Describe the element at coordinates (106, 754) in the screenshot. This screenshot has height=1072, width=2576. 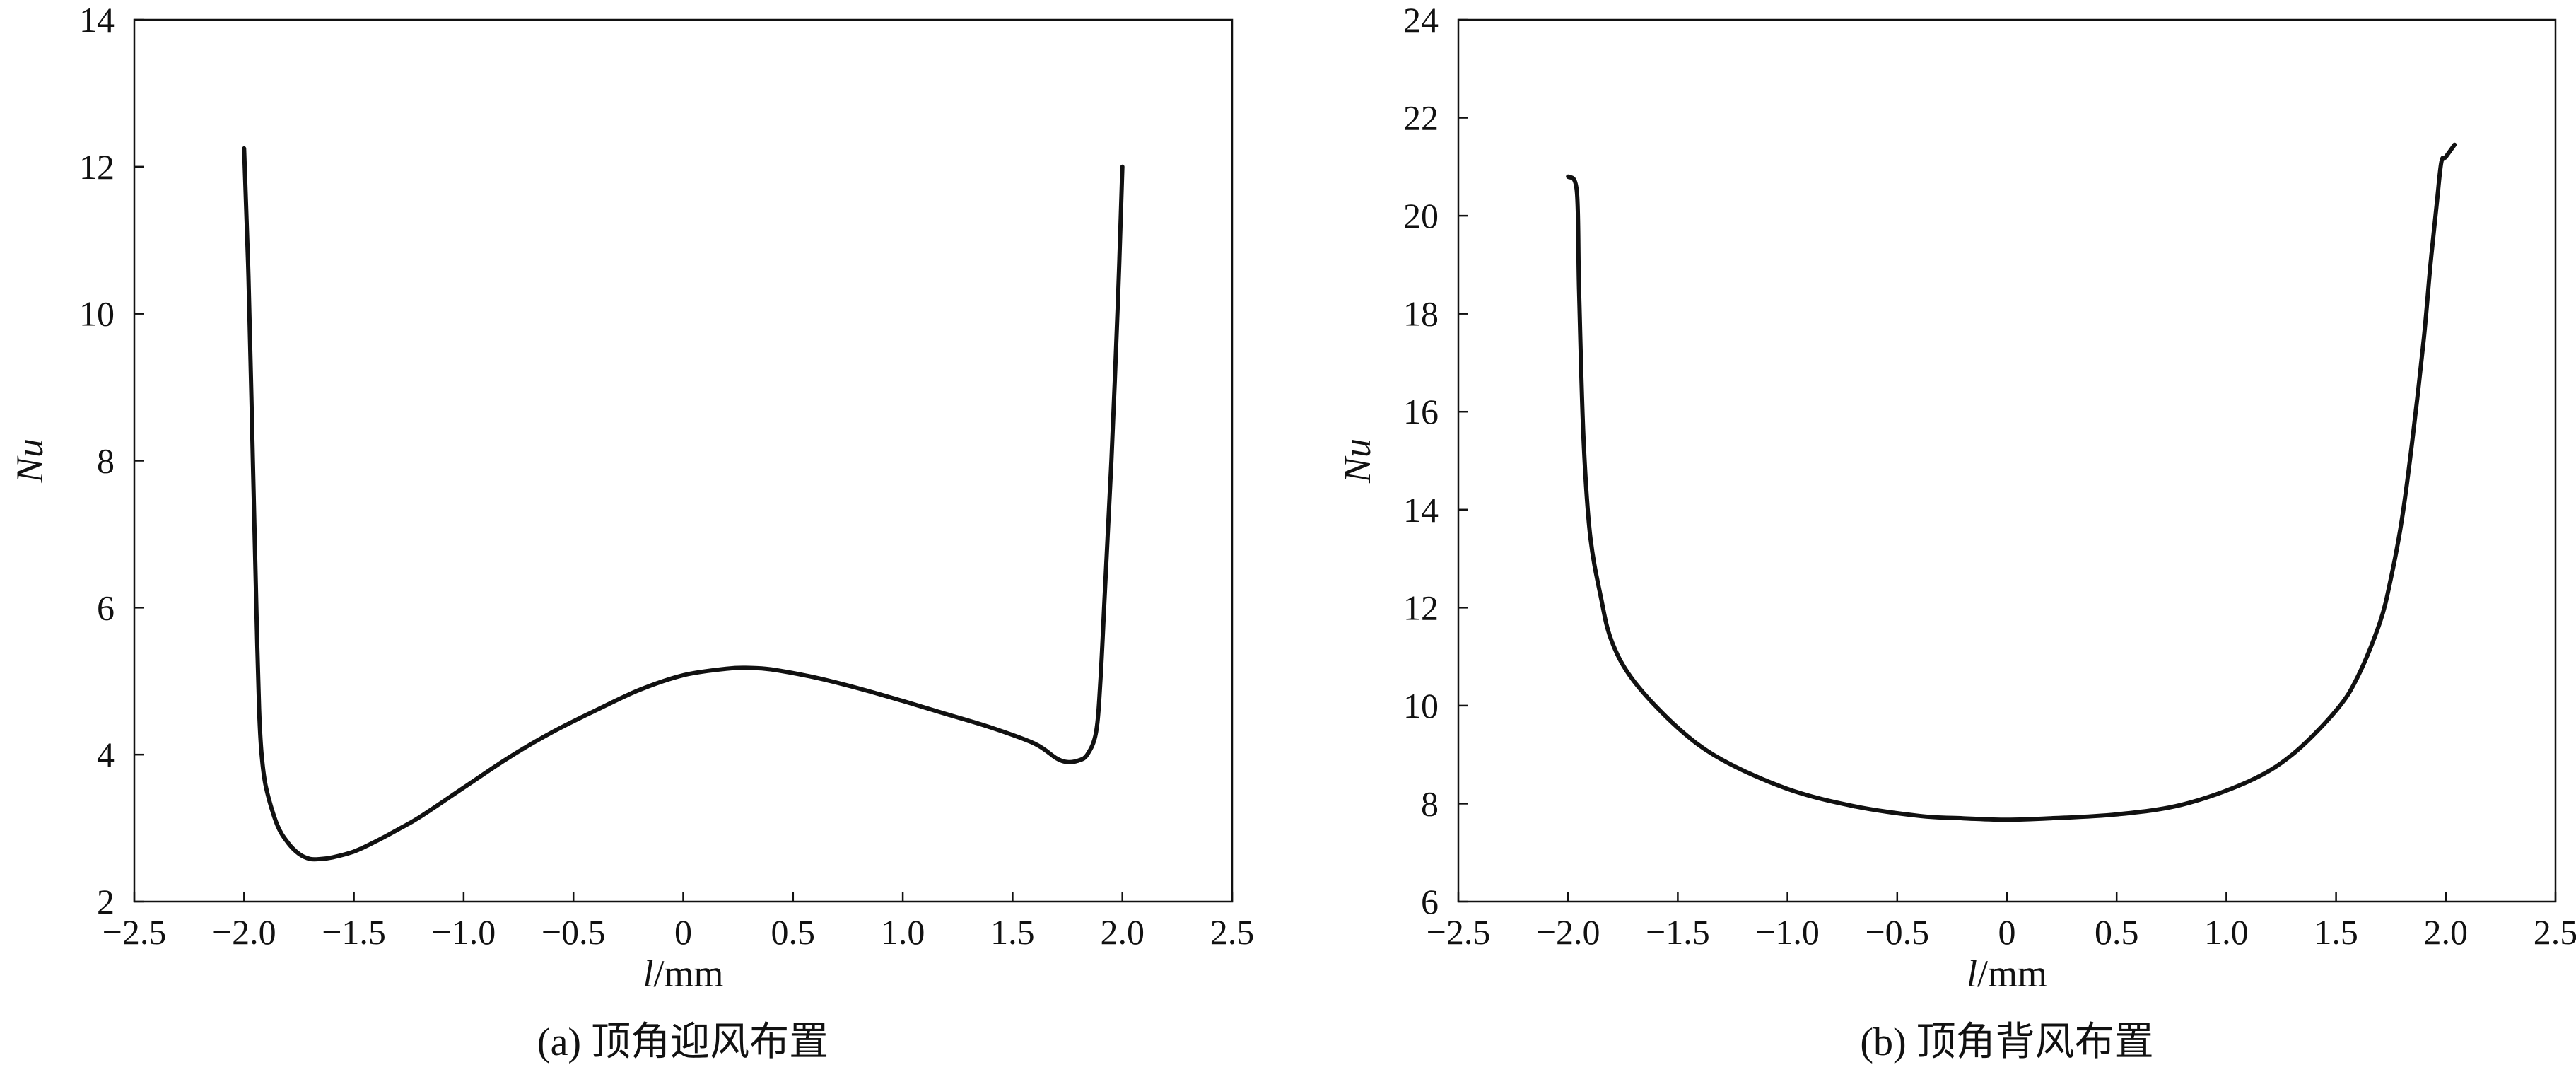
I see `y-tick-label: 4` at that location.